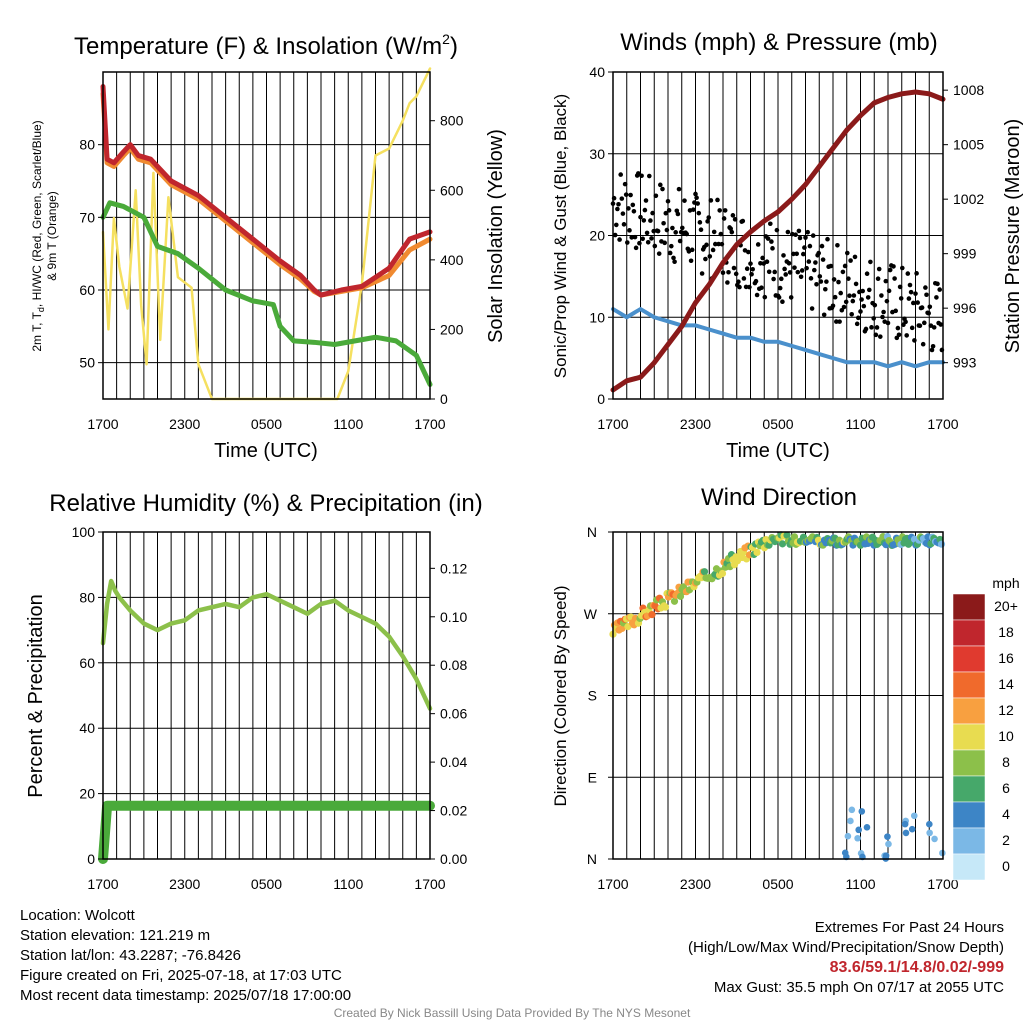  I want to click on colorbar-label: 14, so click(1006, 684).